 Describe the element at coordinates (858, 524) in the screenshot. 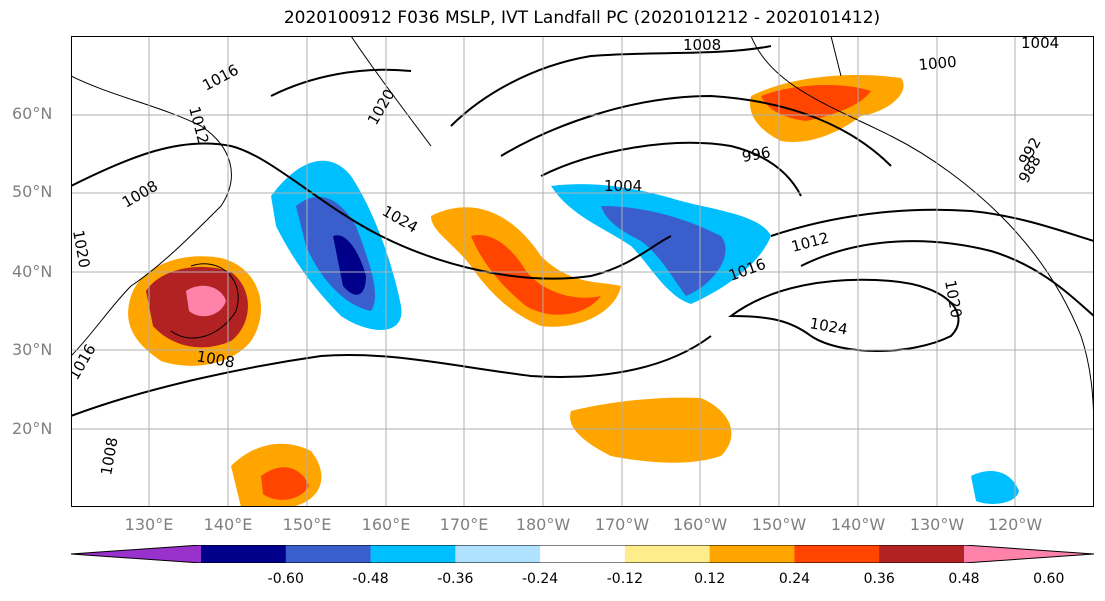

I see `lon-label: 140°W` at that location.